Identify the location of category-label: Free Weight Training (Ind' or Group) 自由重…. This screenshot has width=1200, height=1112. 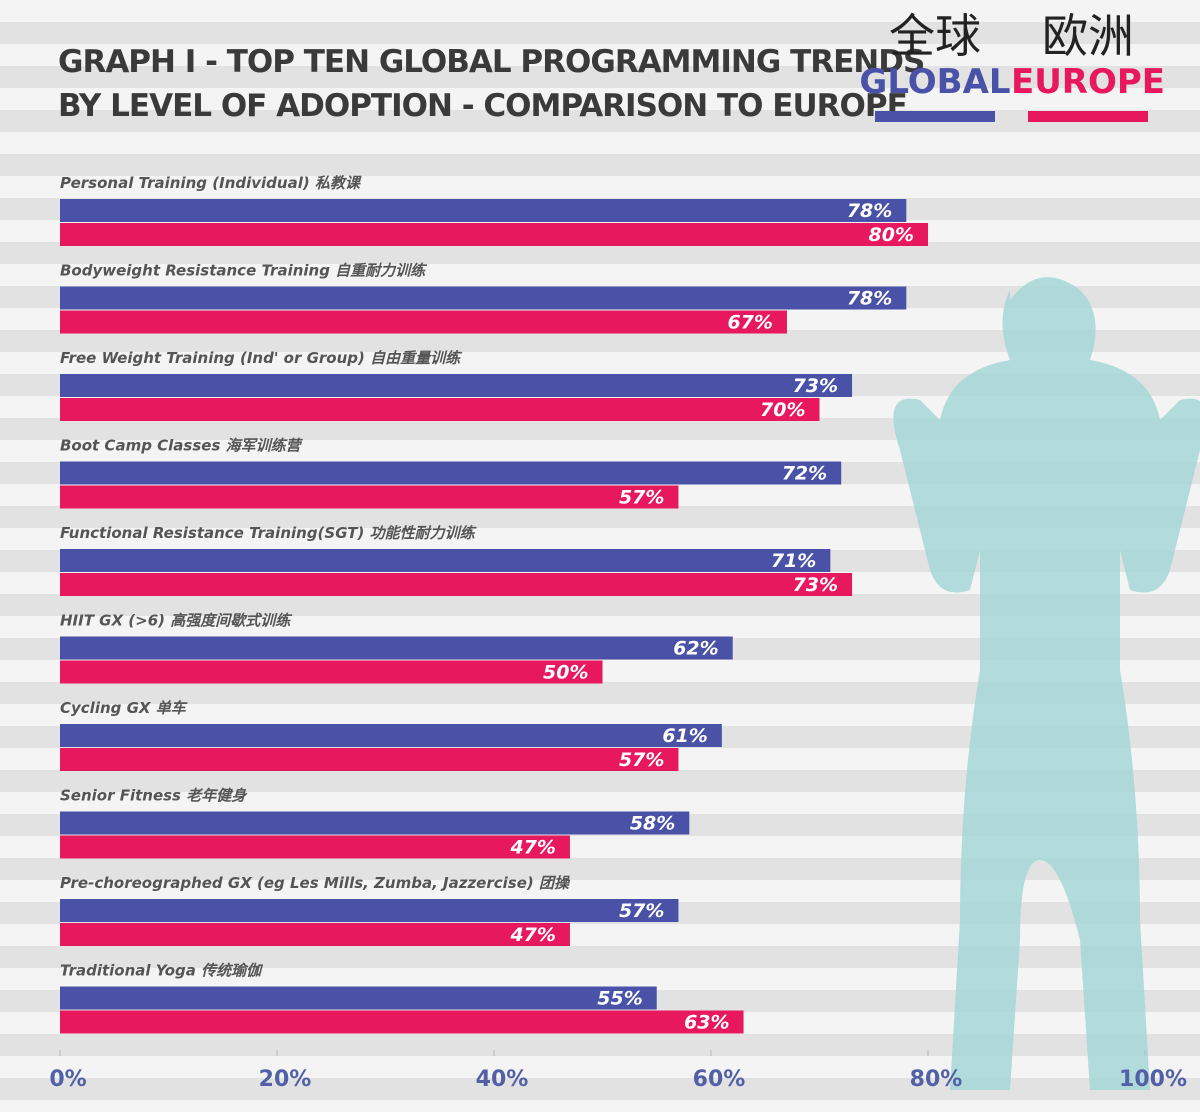
(261, 358).